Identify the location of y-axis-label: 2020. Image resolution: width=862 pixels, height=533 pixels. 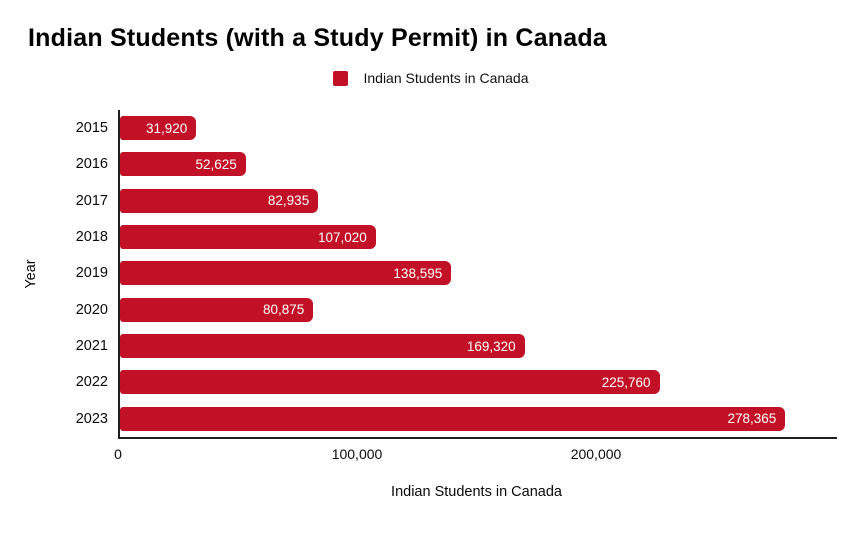
(91, 309).